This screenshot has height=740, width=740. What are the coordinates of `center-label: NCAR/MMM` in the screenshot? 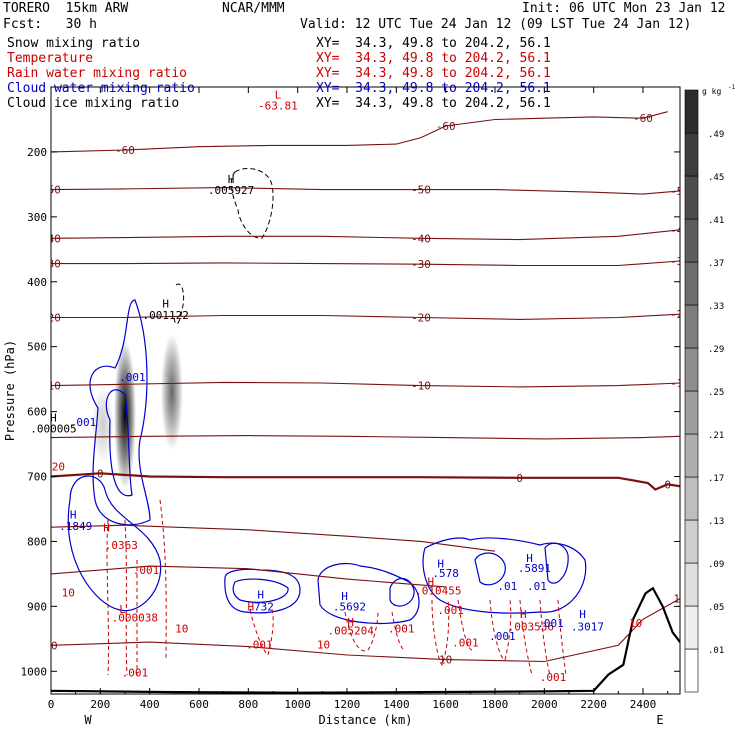 It's located at (253, 8).